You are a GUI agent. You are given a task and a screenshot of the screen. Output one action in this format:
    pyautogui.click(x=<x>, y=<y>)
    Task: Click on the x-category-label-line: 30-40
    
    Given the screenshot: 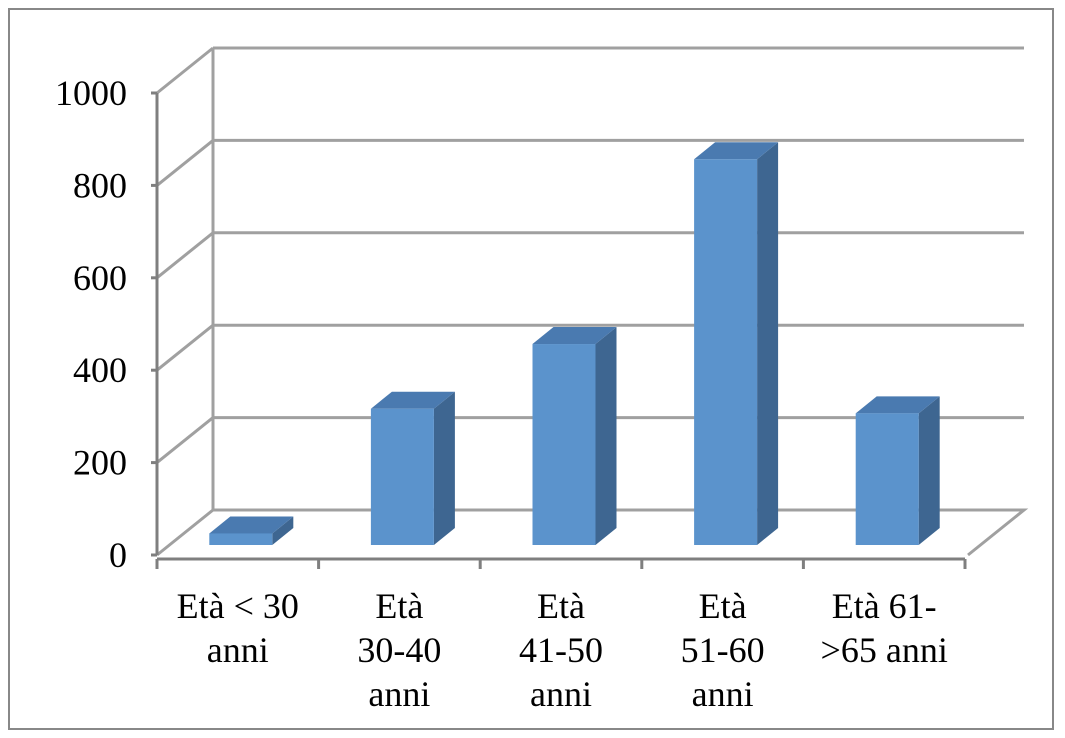 What is the action you would take?
    pyautogui.click(x=399, y=650)
    